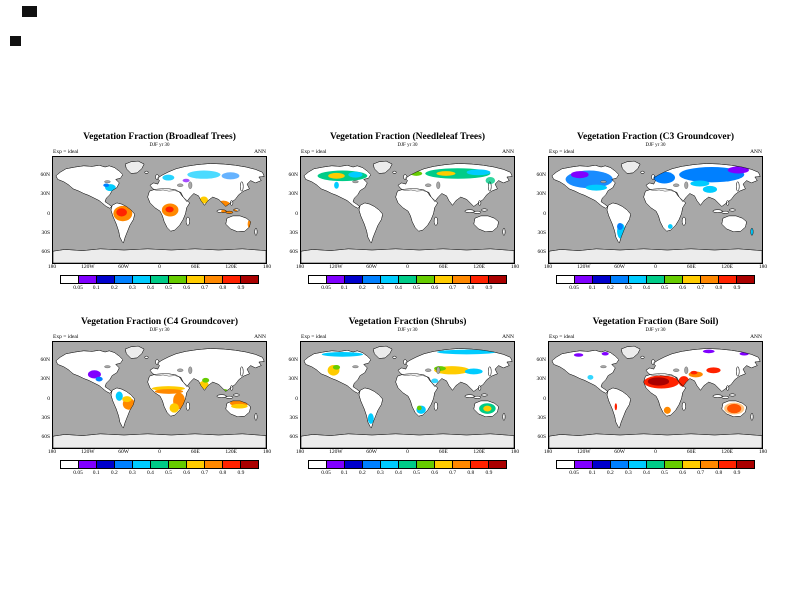 This screenshot has height=600, width=800. What do you see at coordinates (655, 137) in the screenshot?
I see `panel-title: Vegetation Fraction (C3 Groundcover)` at bounding box center [655, 137].